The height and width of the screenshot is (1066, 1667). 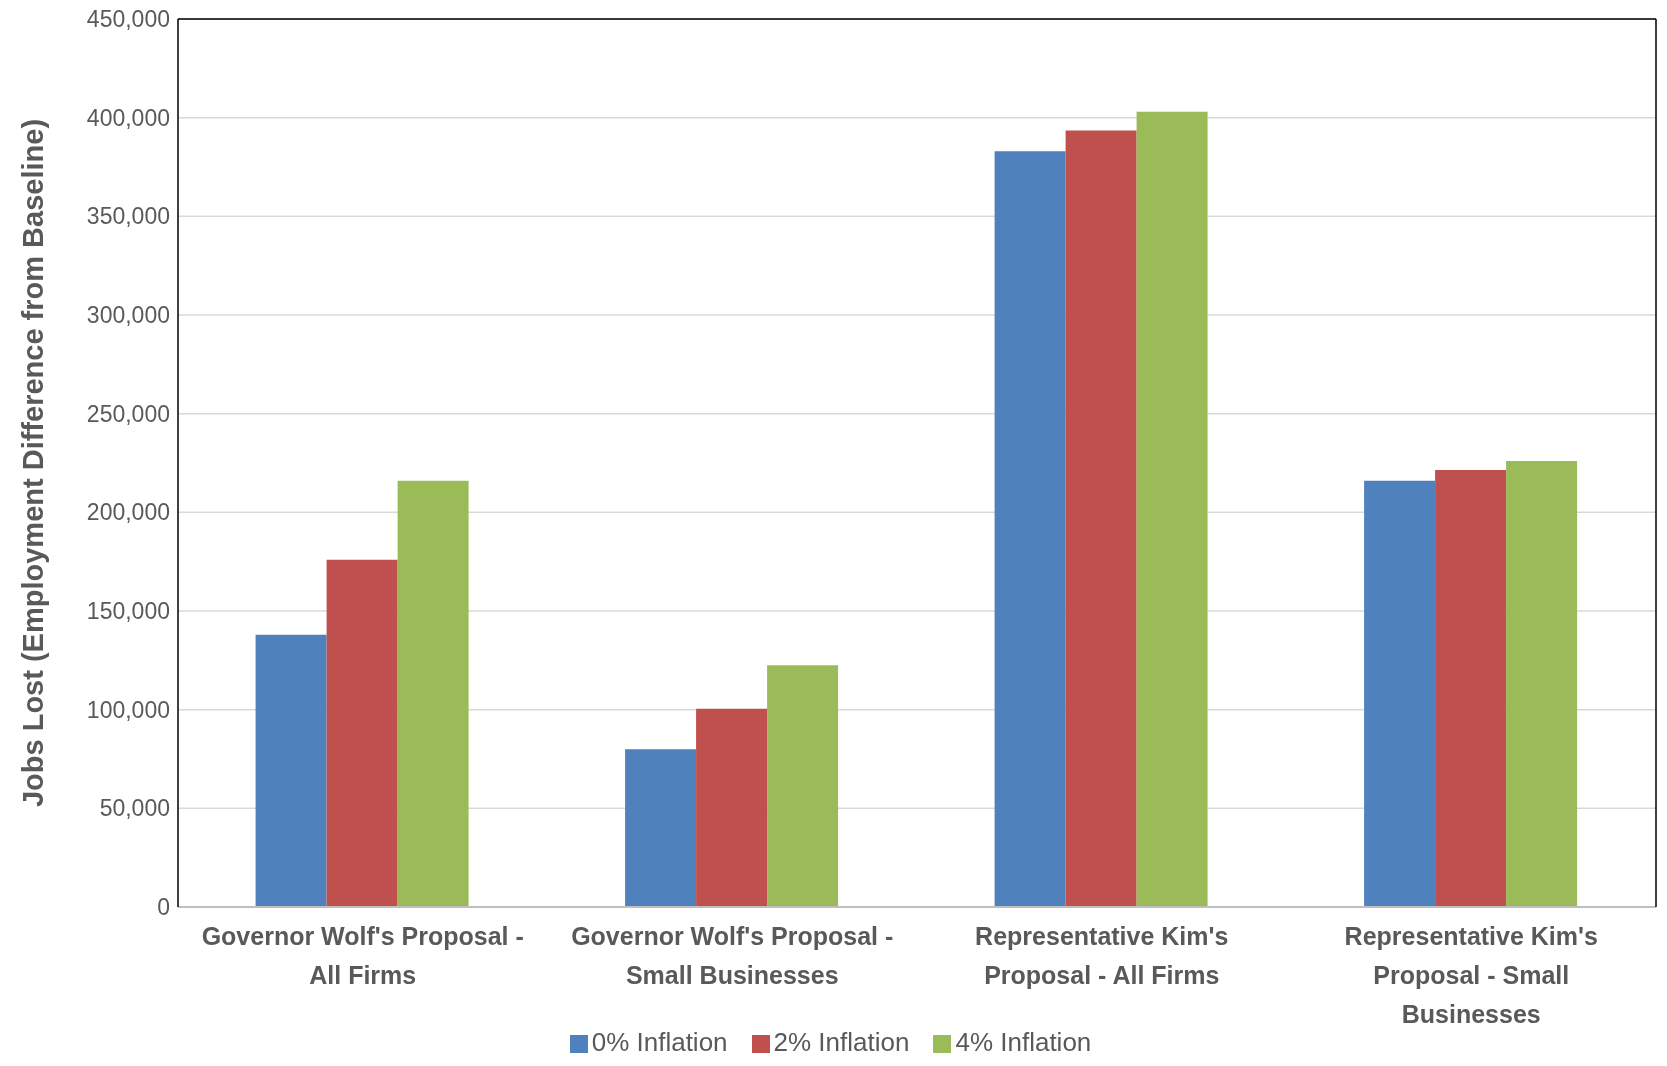 I want to click on y-tick-label: 400,000, so click(x=128, y=117).